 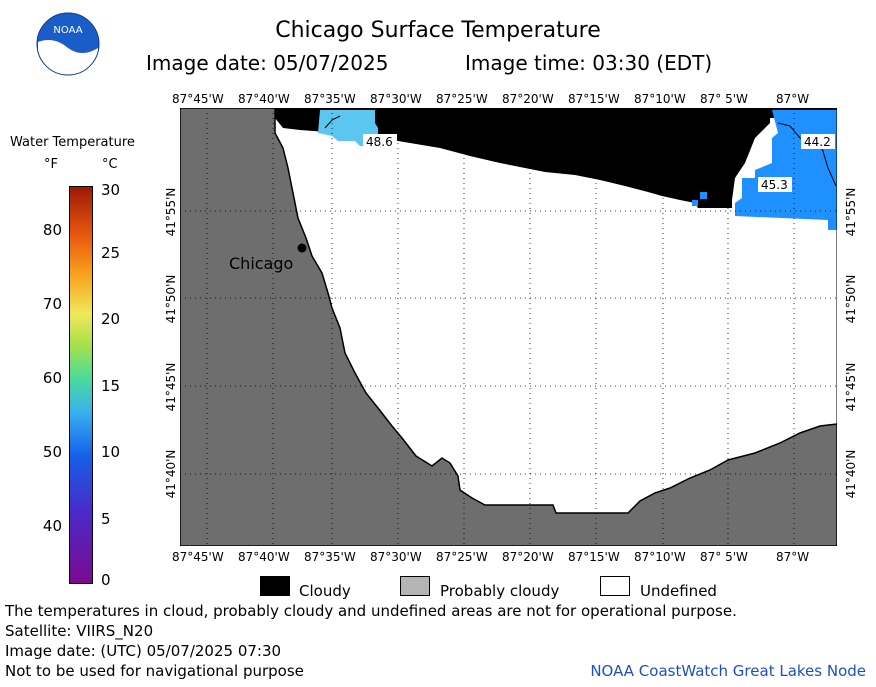 What do you see at coordinates (67, 30) in the screenshot?
I see `logo-text: NOAA` at bounding box center [67, 30].